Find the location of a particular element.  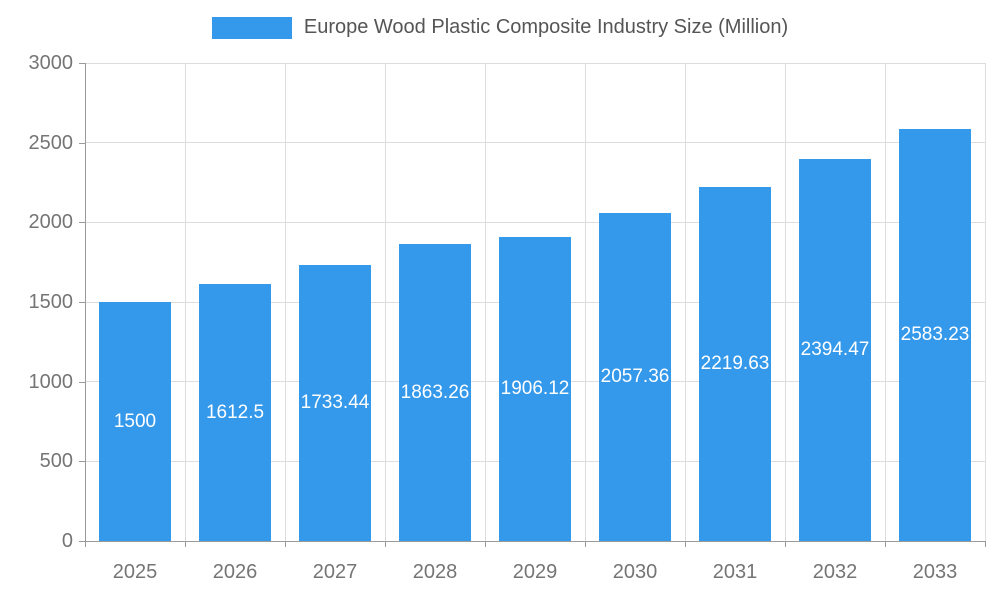

bar-value-label: 1863.26 is located at coordinates (435, 392).